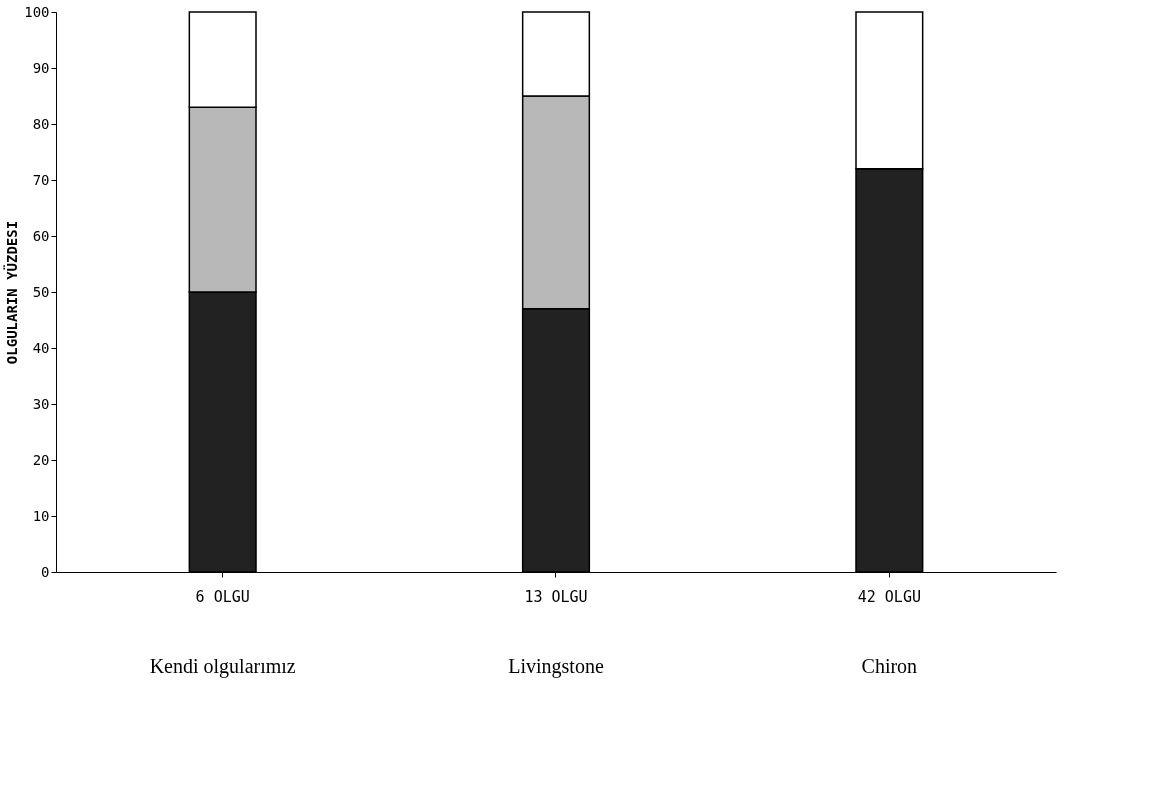  I want to click on y-tick-label: 90, so click(41, 67).